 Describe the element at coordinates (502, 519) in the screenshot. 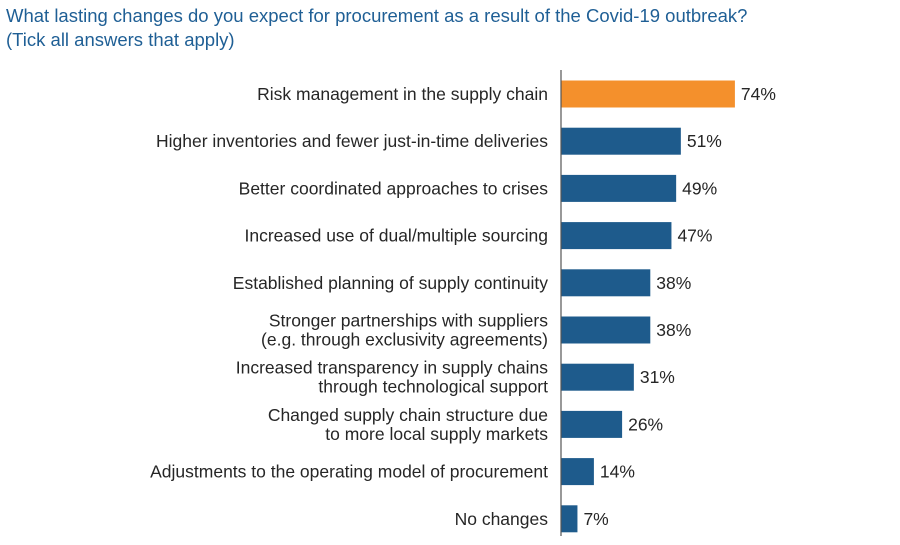

I see `category-label-10: No changes` at that location.